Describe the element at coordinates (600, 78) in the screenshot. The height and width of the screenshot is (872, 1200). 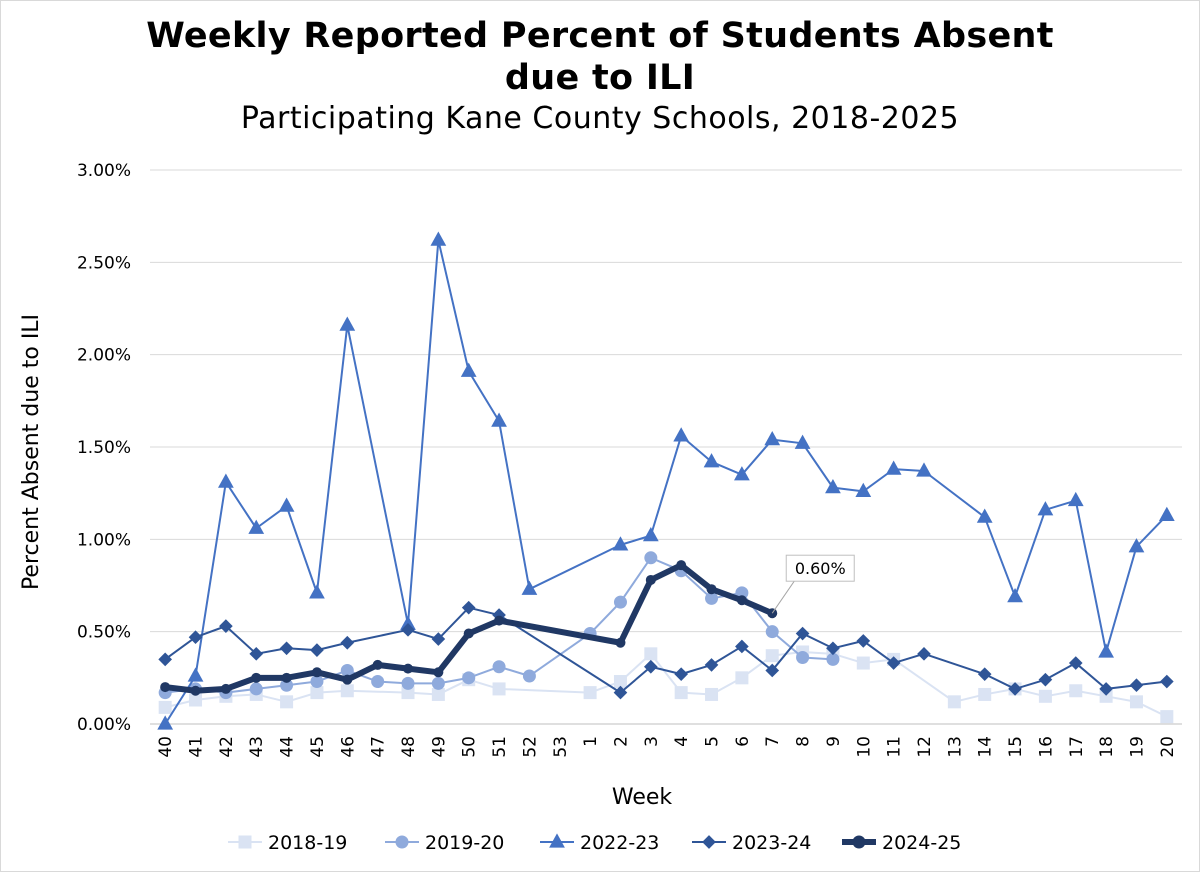
I see `chart-title-line-2: due to ILI` at that location.